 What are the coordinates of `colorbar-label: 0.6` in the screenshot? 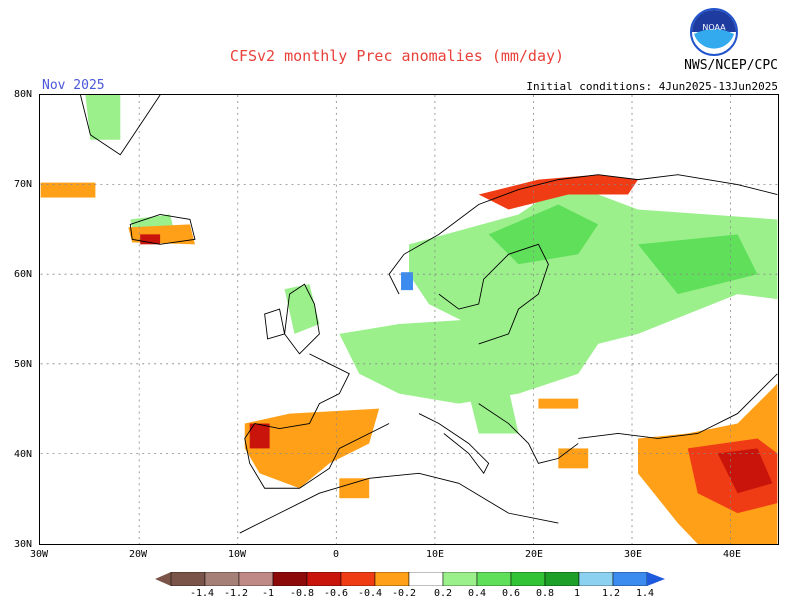 It's located at (511, 593).